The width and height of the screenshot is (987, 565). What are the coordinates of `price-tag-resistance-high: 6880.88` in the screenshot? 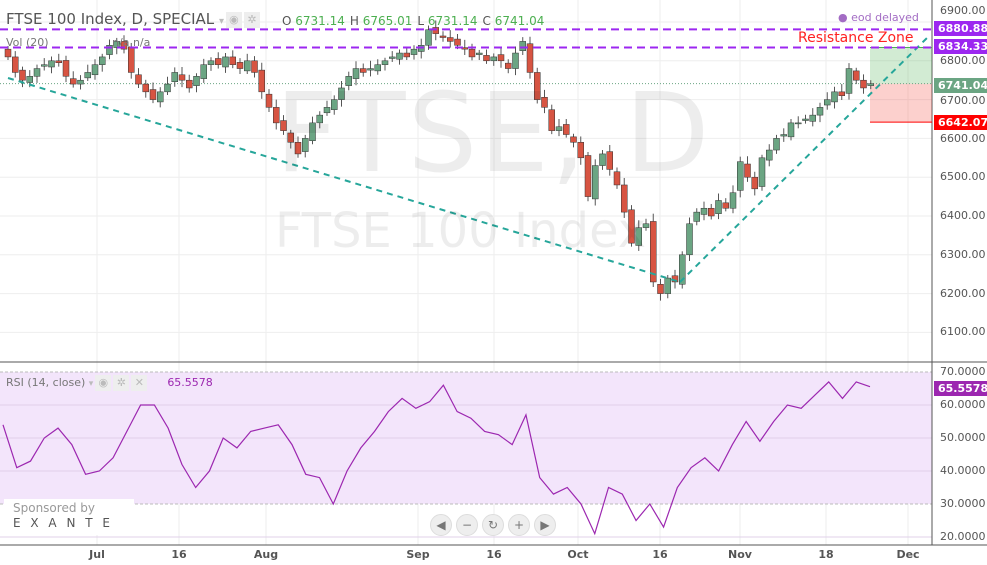 It's located at (960, 28).